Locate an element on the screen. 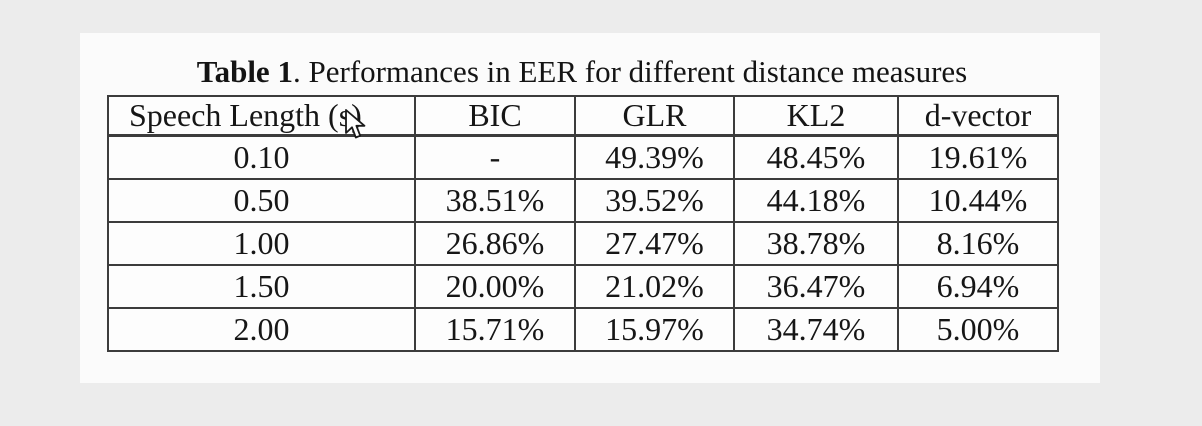 The height and width of the screenshot is (426, 1202). table-row-0: 0.10 - 49.39% 48.45% 19.61% is located at coordinates (583, 157).